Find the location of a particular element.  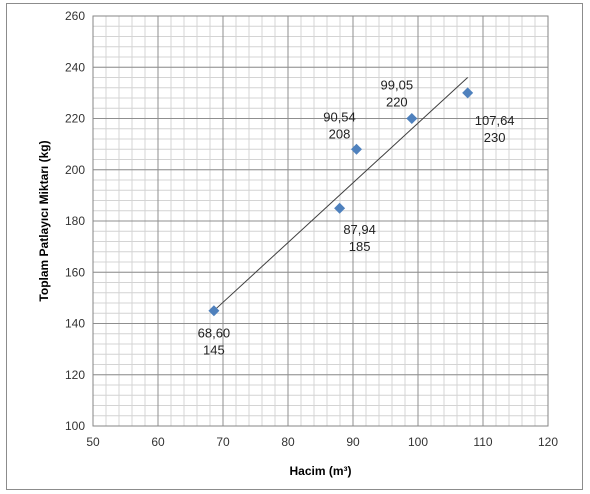

y-tick-label: 260 is located at coordinates (75, 16).